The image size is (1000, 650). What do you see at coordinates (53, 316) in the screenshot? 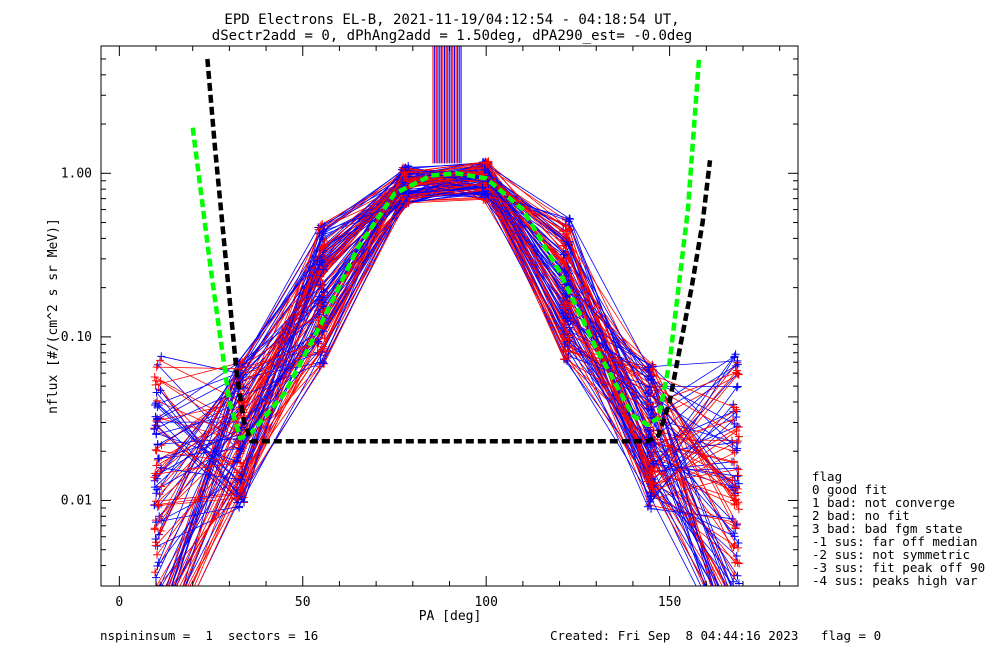
I see `y-axis-label: nflux [#/(cm^2 s sr MeV)]` at bounding box center [53, 316].